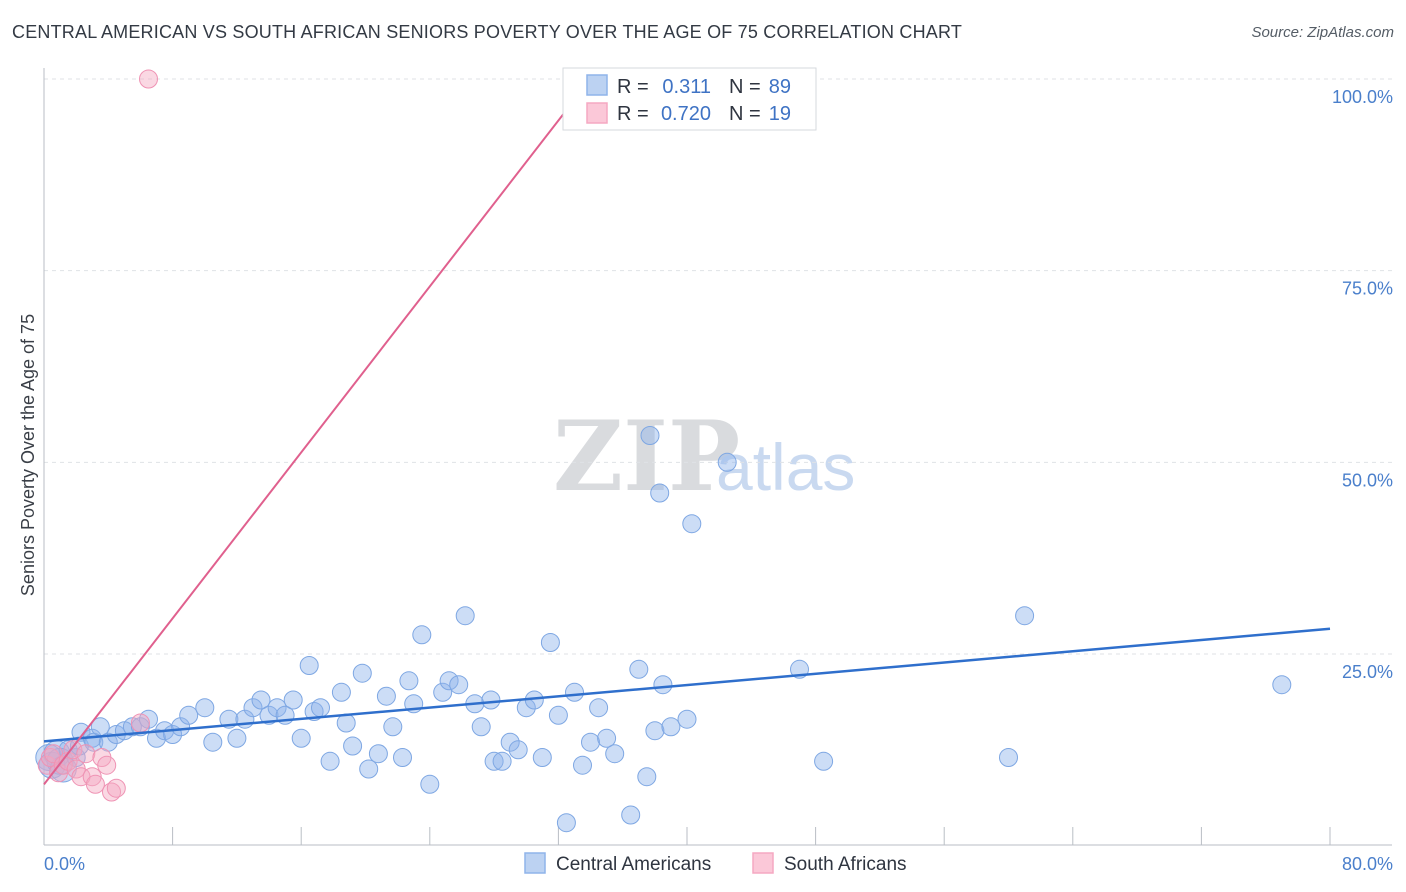 Image resolution: width=1406 pixels, height=892 pixels. Describe the element at coordinates (597, 85) in the screenshot. I see `legend-swatch-central` at that location.